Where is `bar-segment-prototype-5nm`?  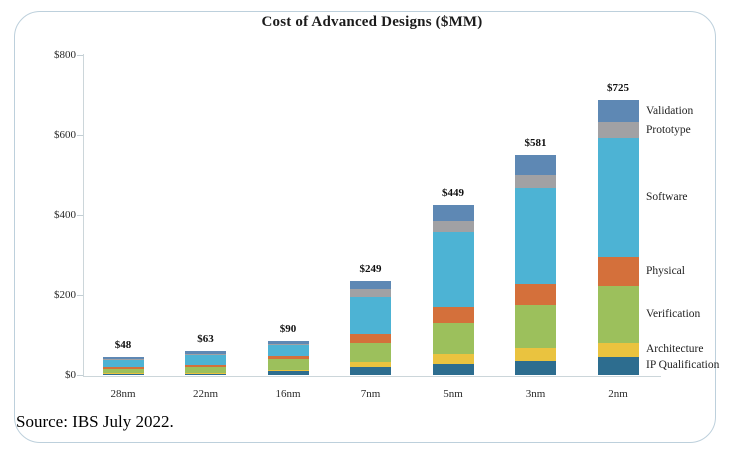 bar-segment-prototype-5nm is located at coordinates (453, 227).